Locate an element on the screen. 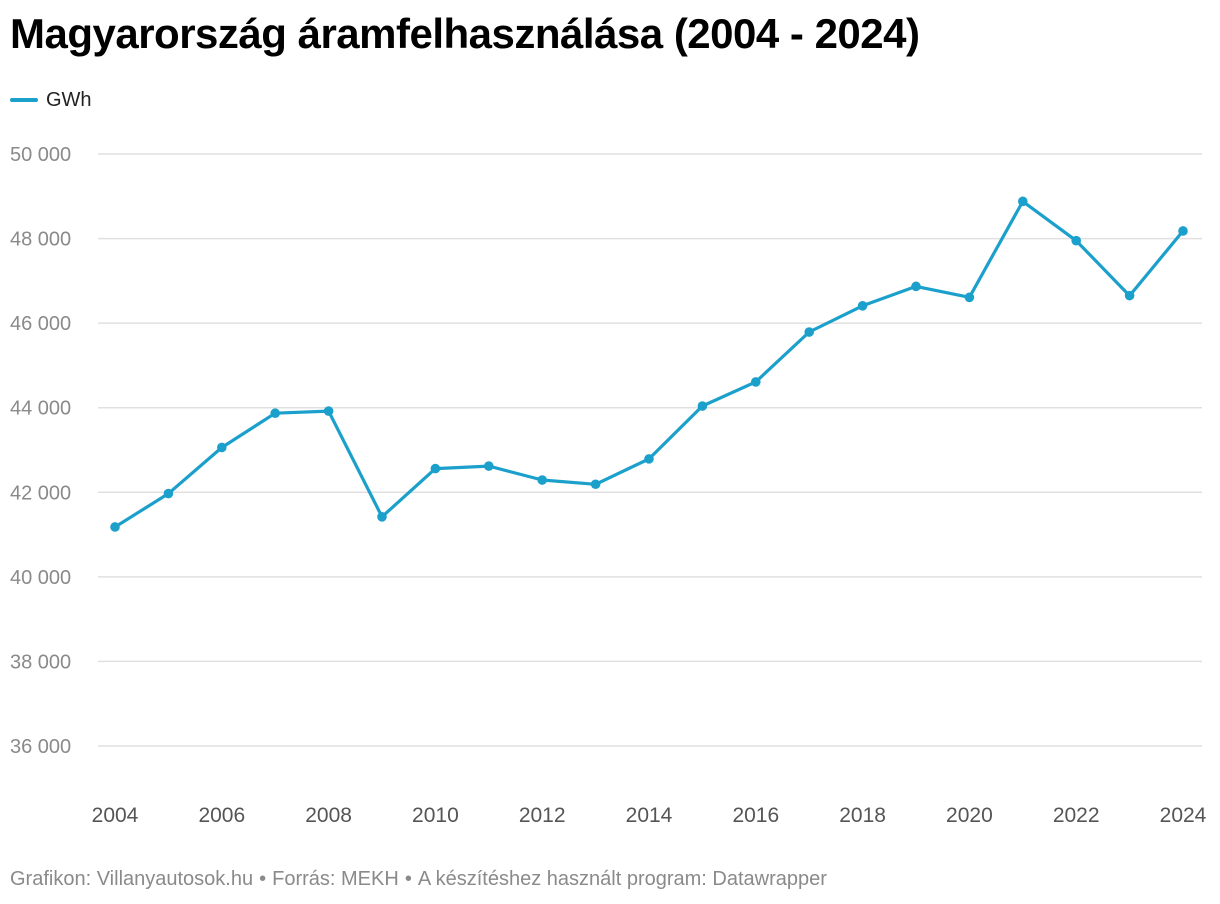  x-tick-label: 2020 is located at coordinates (969, 815).